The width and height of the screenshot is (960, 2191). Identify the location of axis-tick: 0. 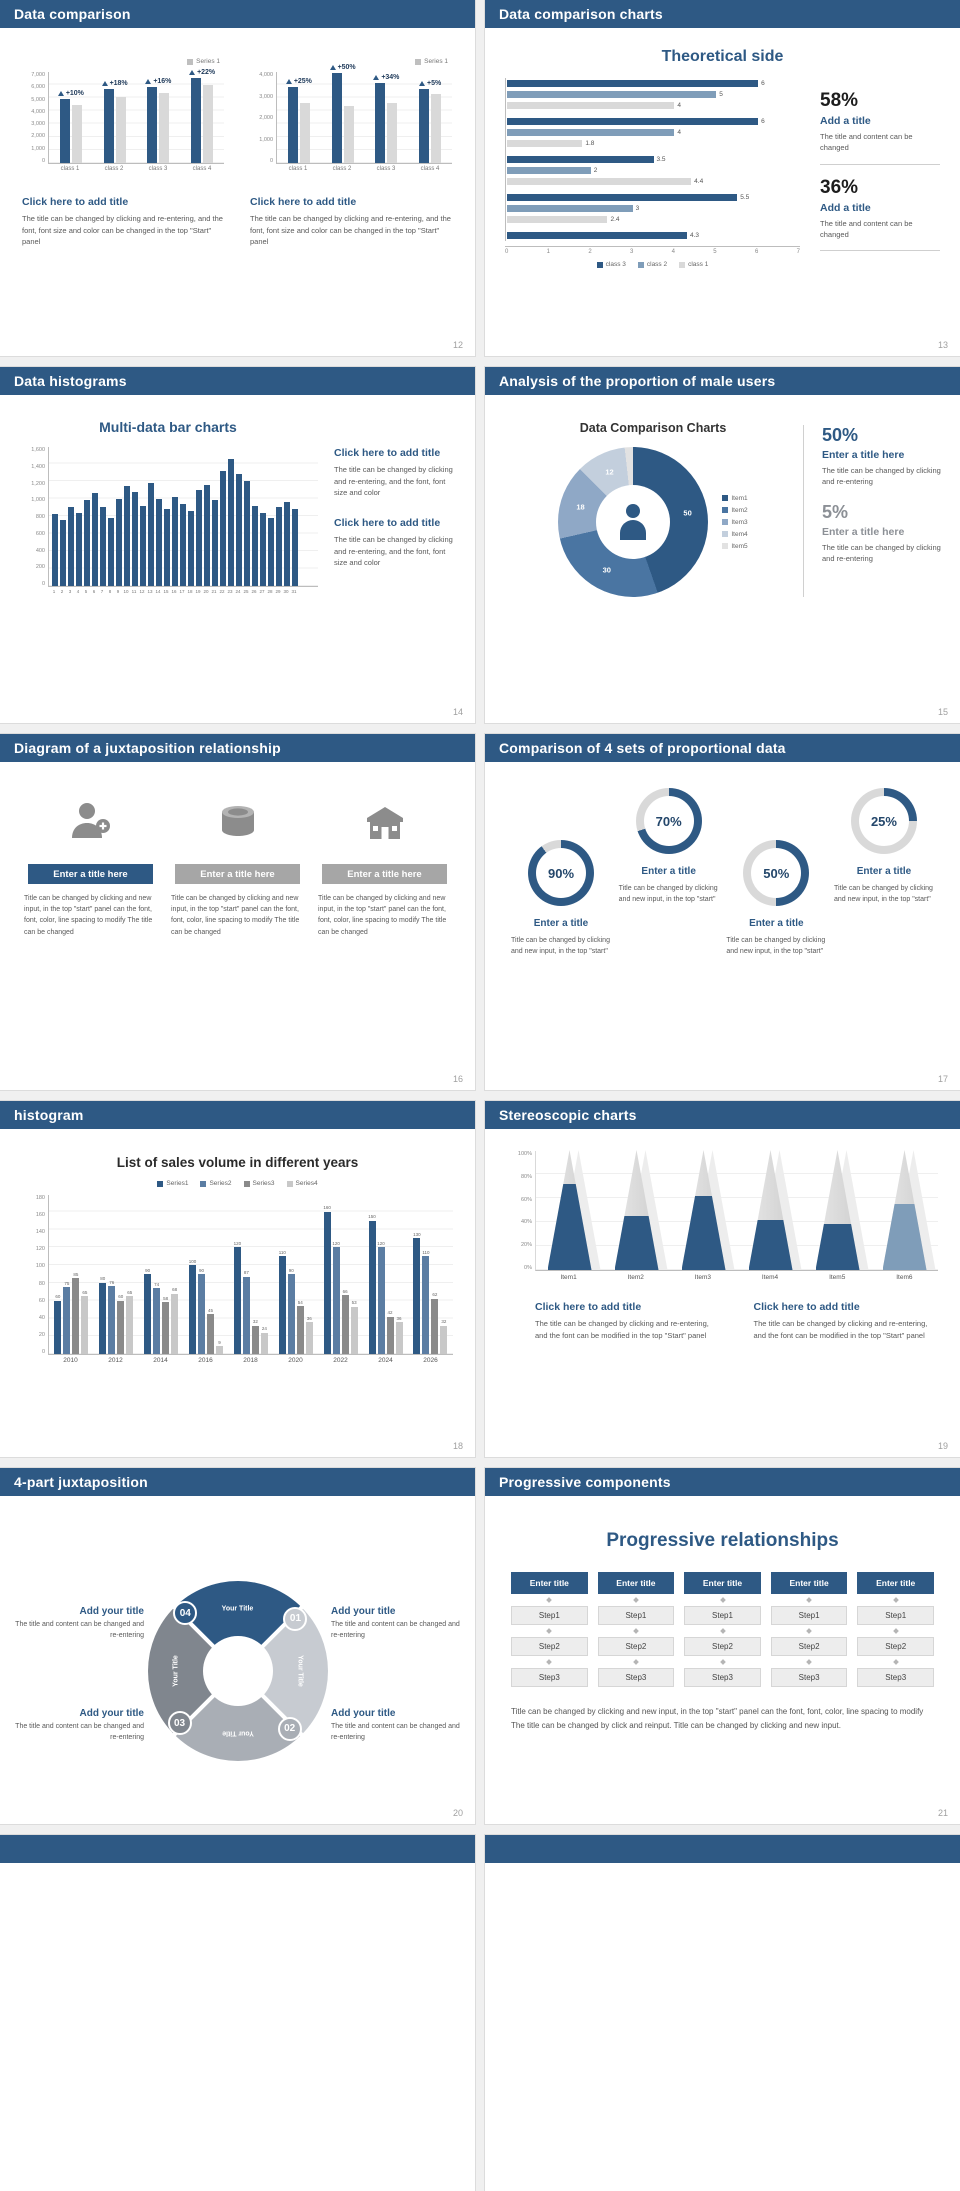
(271, 161).